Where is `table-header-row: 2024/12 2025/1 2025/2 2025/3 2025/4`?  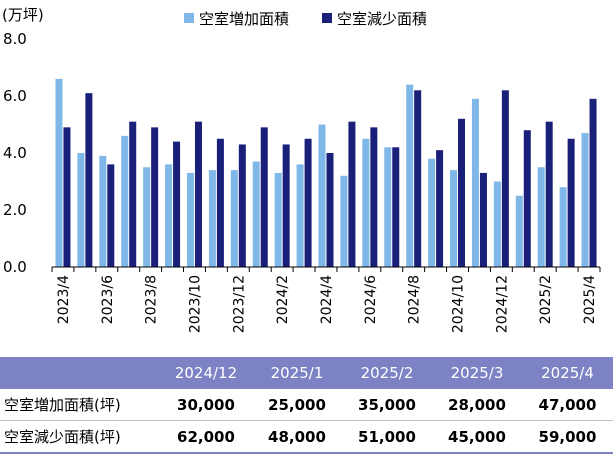 table-header-row: 2024/12 2025/1 2025/2 2025/3 2025/4 is located at coordinates (306, 373).